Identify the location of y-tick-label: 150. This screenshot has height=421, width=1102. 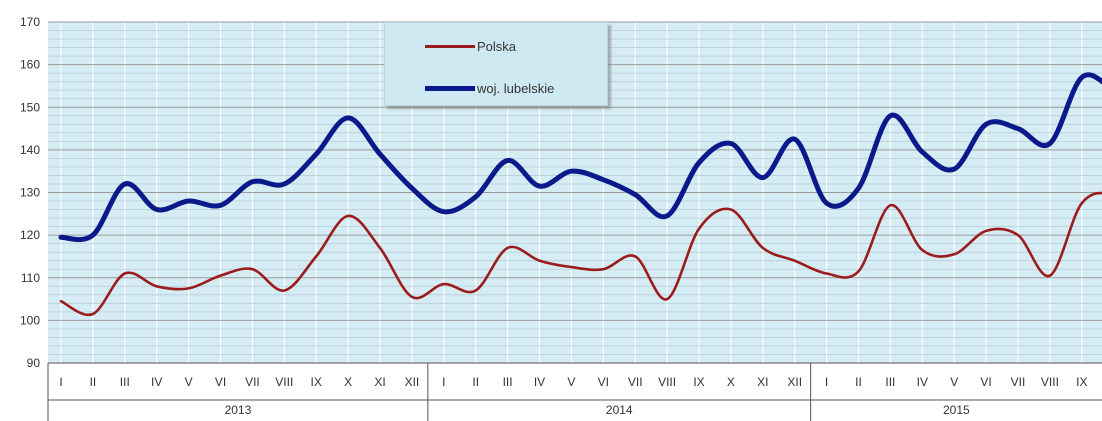
(30, 107).